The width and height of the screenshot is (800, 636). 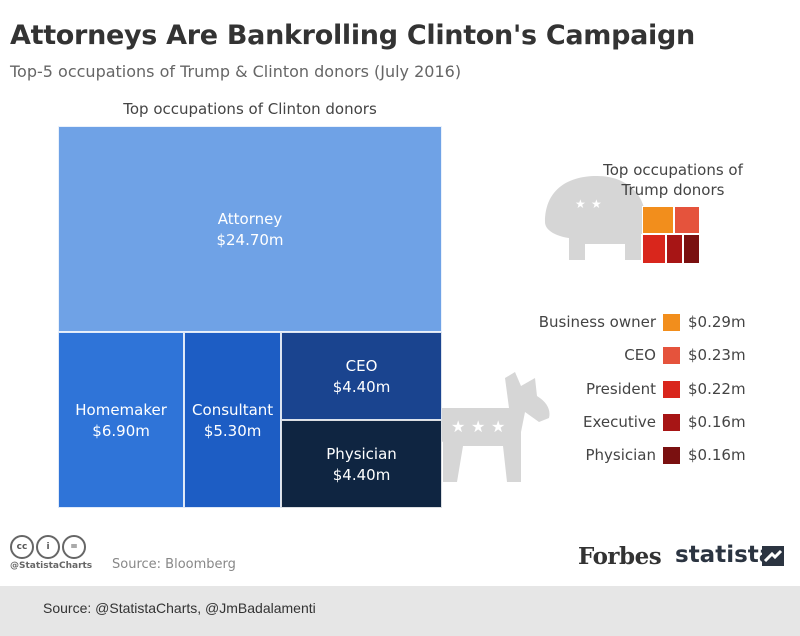 I want to click on clinton-tile-ceo: CEO $4.40m, so click(x=361, y=376).